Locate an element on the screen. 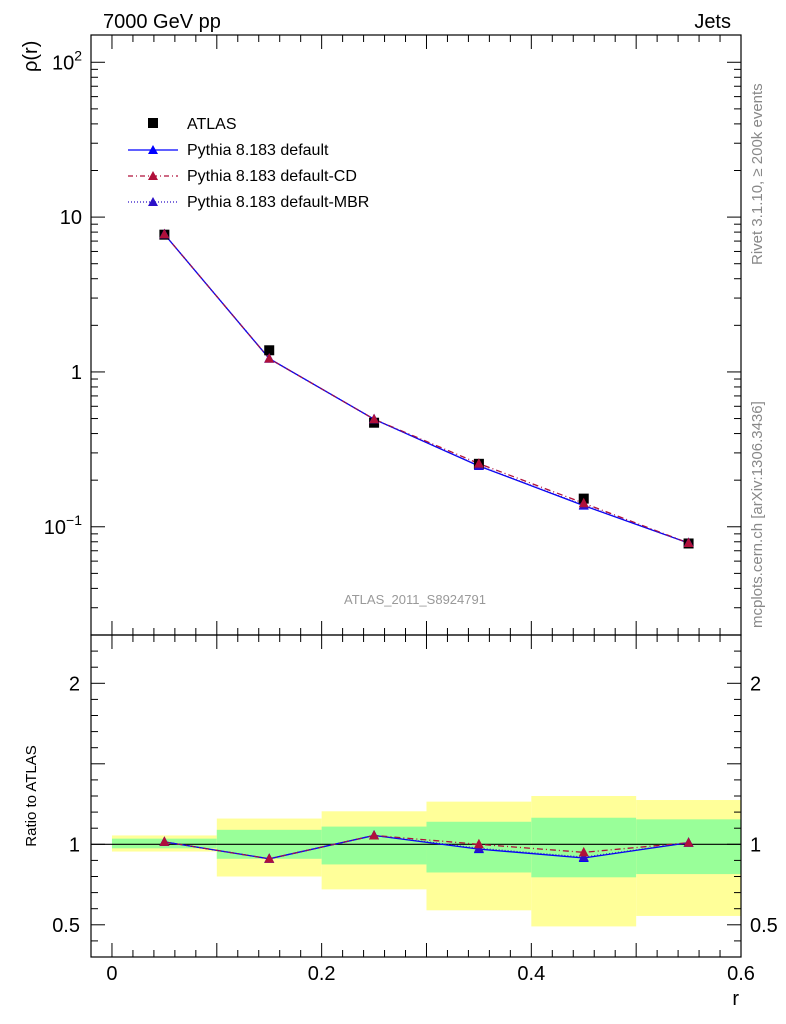 The height and width of the screenshot is (1024, 786). legend-entry-cd: Pythia 8.183 default-CD is located at coordinates (242, 176).